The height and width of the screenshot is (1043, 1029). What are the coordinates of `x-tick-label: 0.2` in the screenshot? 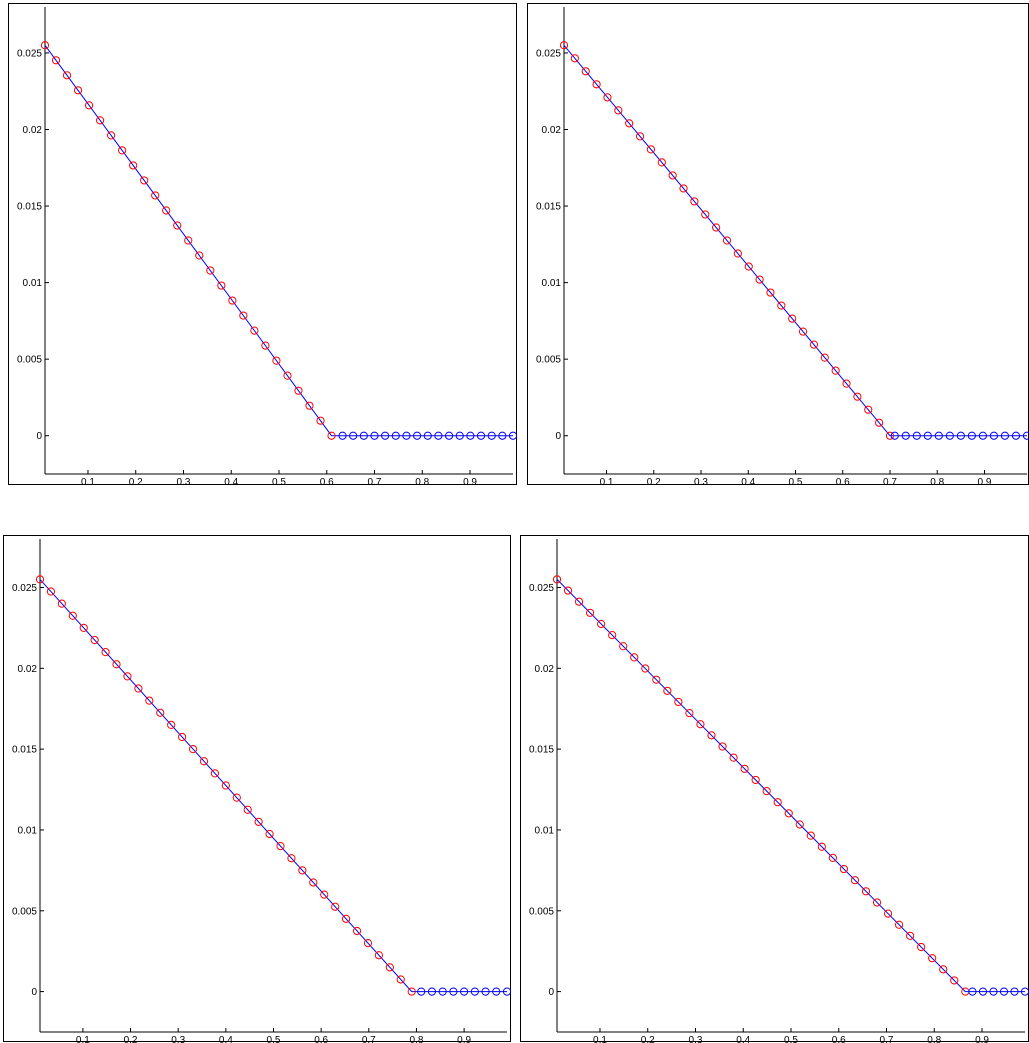 It's located at (131, 1039).